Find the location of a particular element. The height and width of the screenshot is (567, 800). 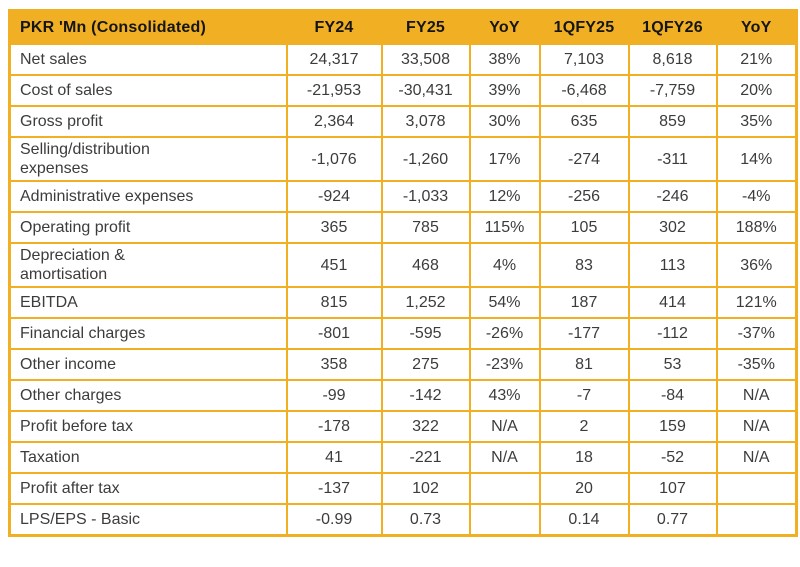

cell-value: -177 is located at coordinates (584, 333).